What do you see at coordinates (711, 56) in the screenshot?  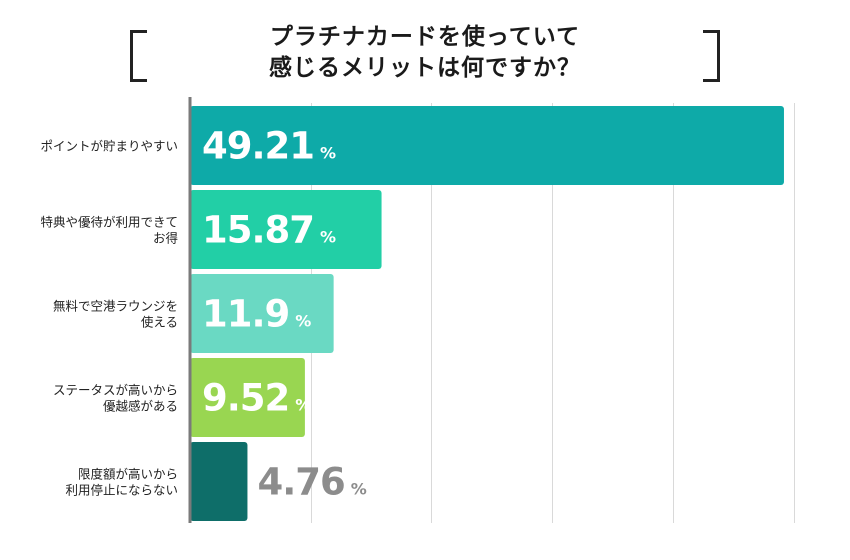 I see `title-bracket-right` at bounding box center [711, 56].